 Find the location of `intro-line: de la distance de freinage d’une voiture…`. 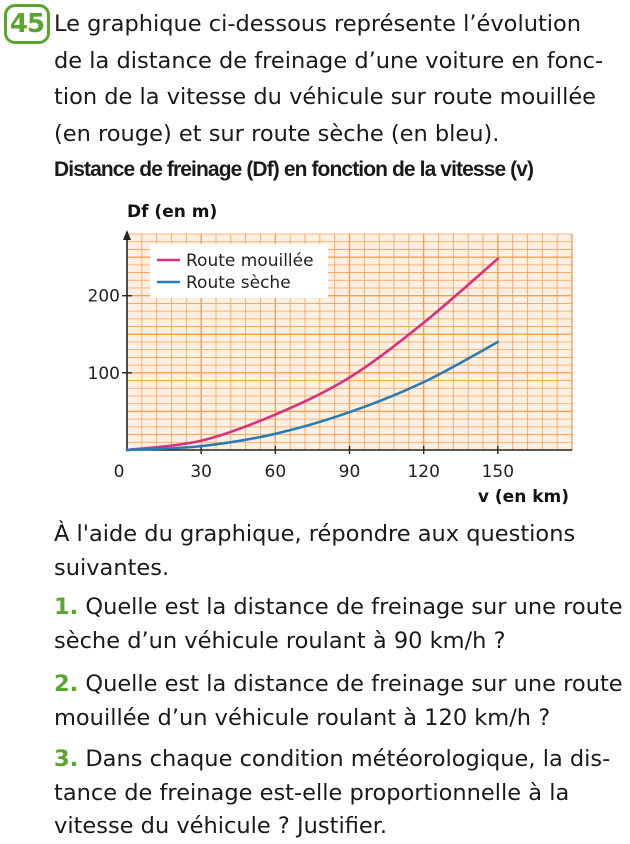

intro-line: de la distance de freinage d’une voiture… is located at coordinates (329, 60).